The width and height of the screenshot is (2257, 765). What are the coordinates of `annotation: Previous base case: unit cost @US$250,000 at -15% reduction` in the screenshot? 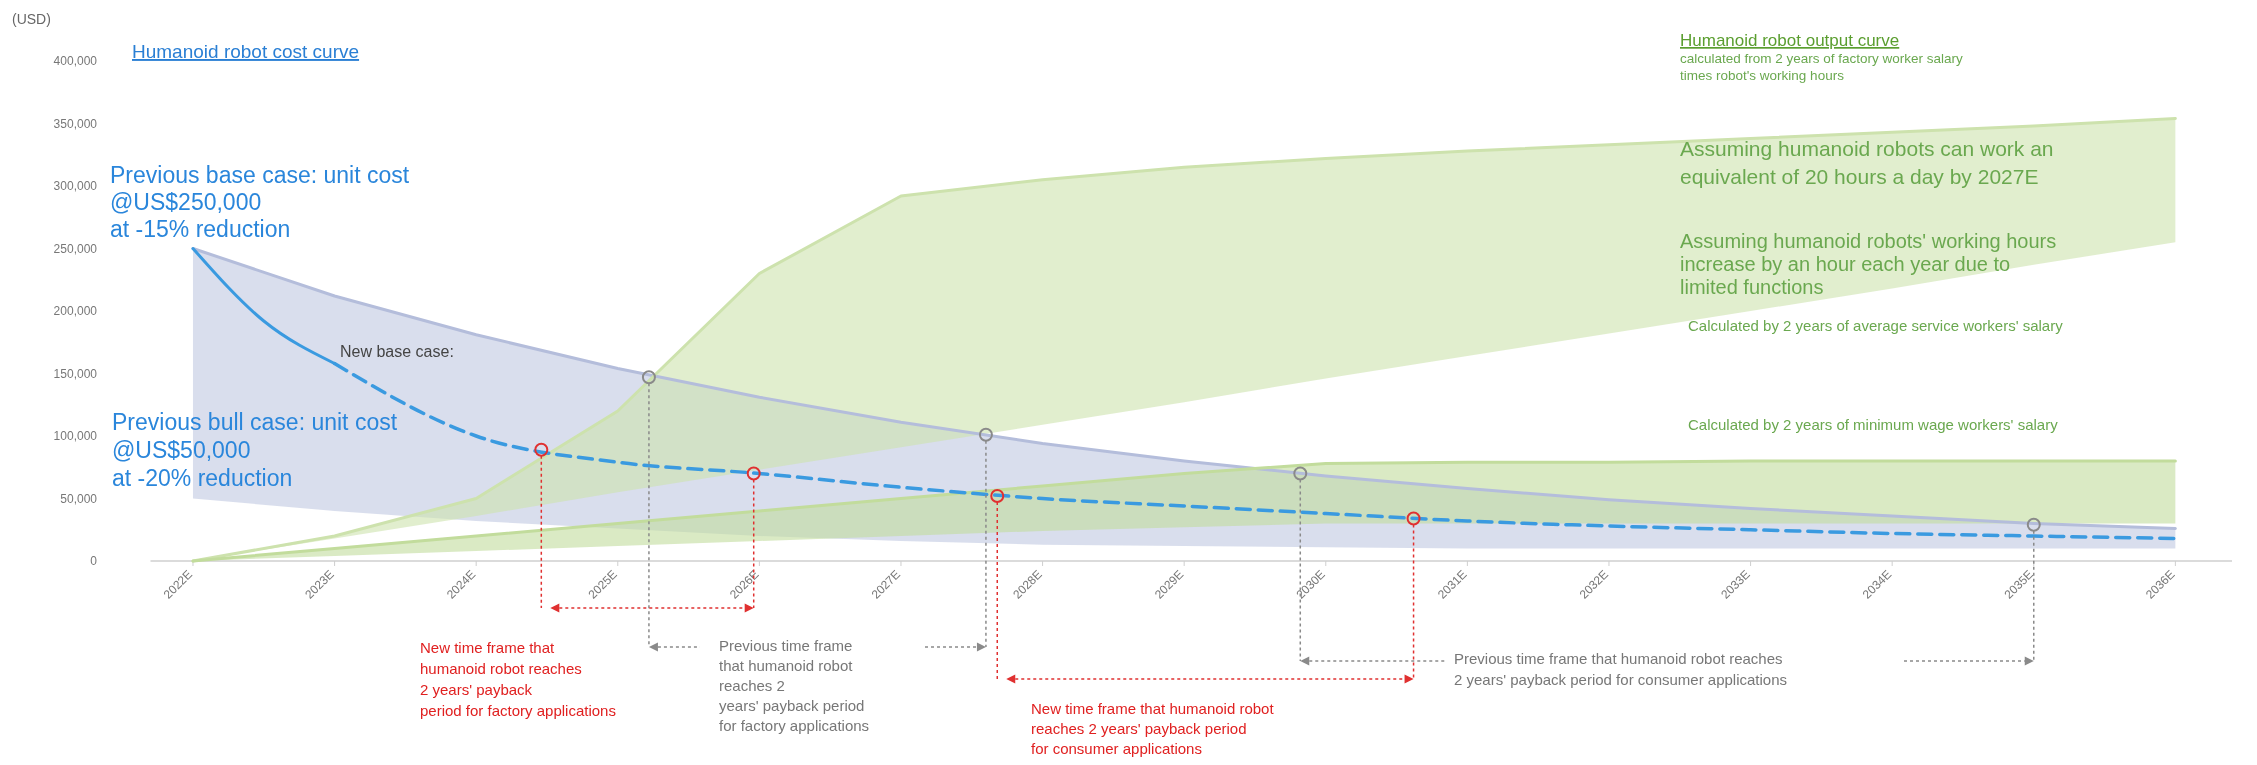 It's located at (260, 202).